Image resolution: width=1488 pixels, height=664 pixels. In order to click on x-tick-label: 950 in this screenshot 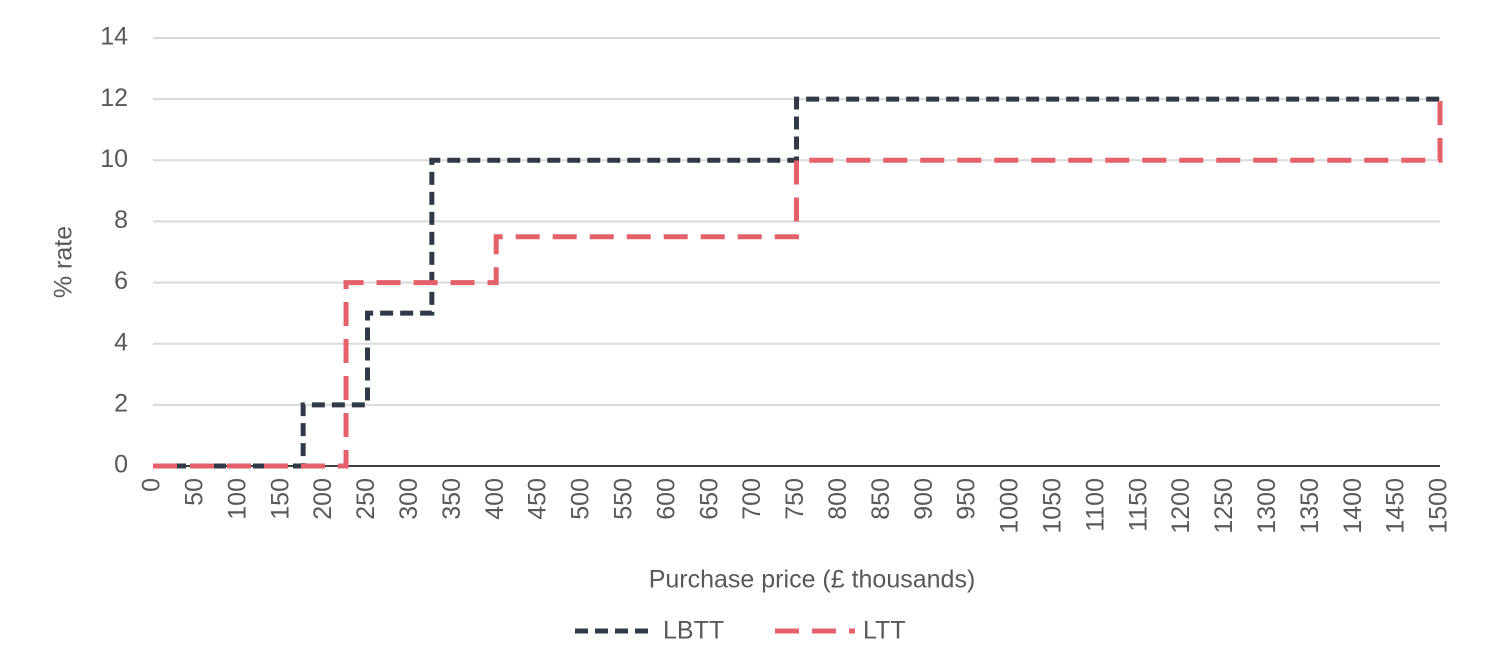, I will do `click(967, 499)`.